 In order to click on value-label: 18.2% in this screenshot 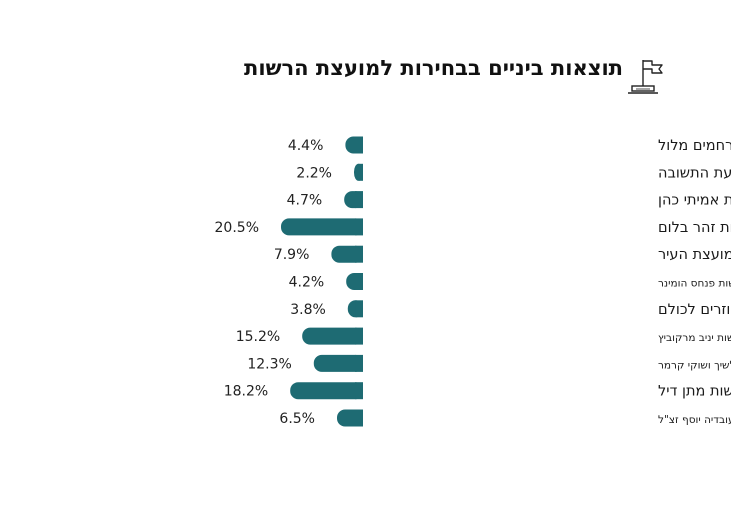, I will do `click(246, 392)`.